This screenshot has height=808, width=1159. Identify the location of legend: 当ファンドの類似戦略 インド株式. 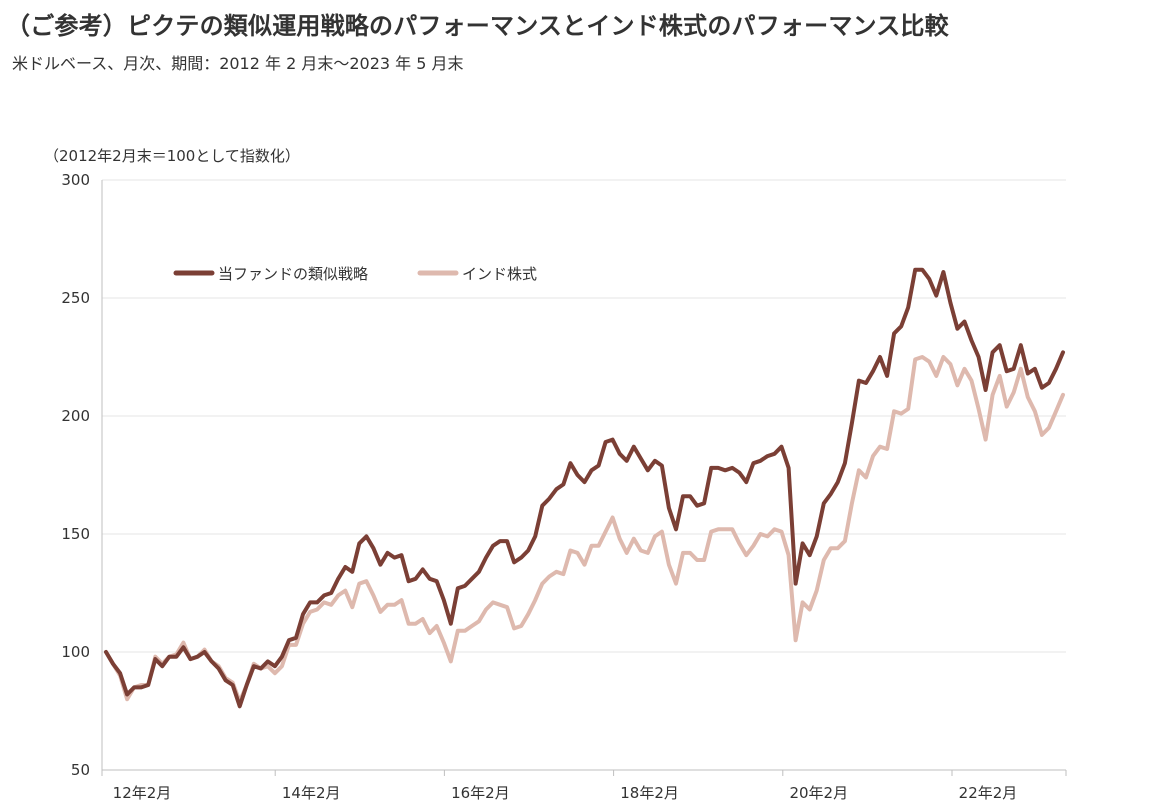
(355, 274).